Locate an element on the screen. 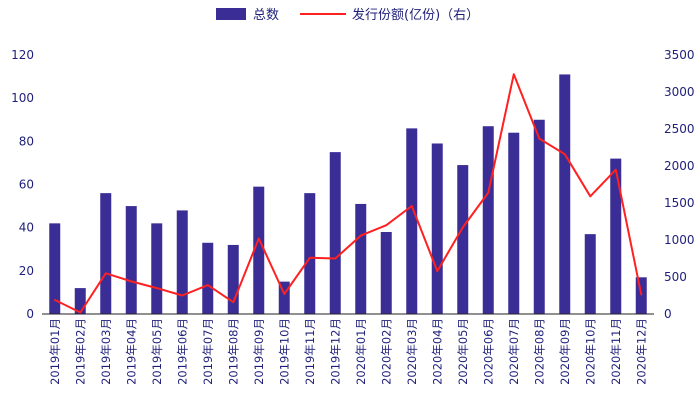 The image size is (700, 420). x-tick-label: 2019年04月 is located at coordinates (131, 351).